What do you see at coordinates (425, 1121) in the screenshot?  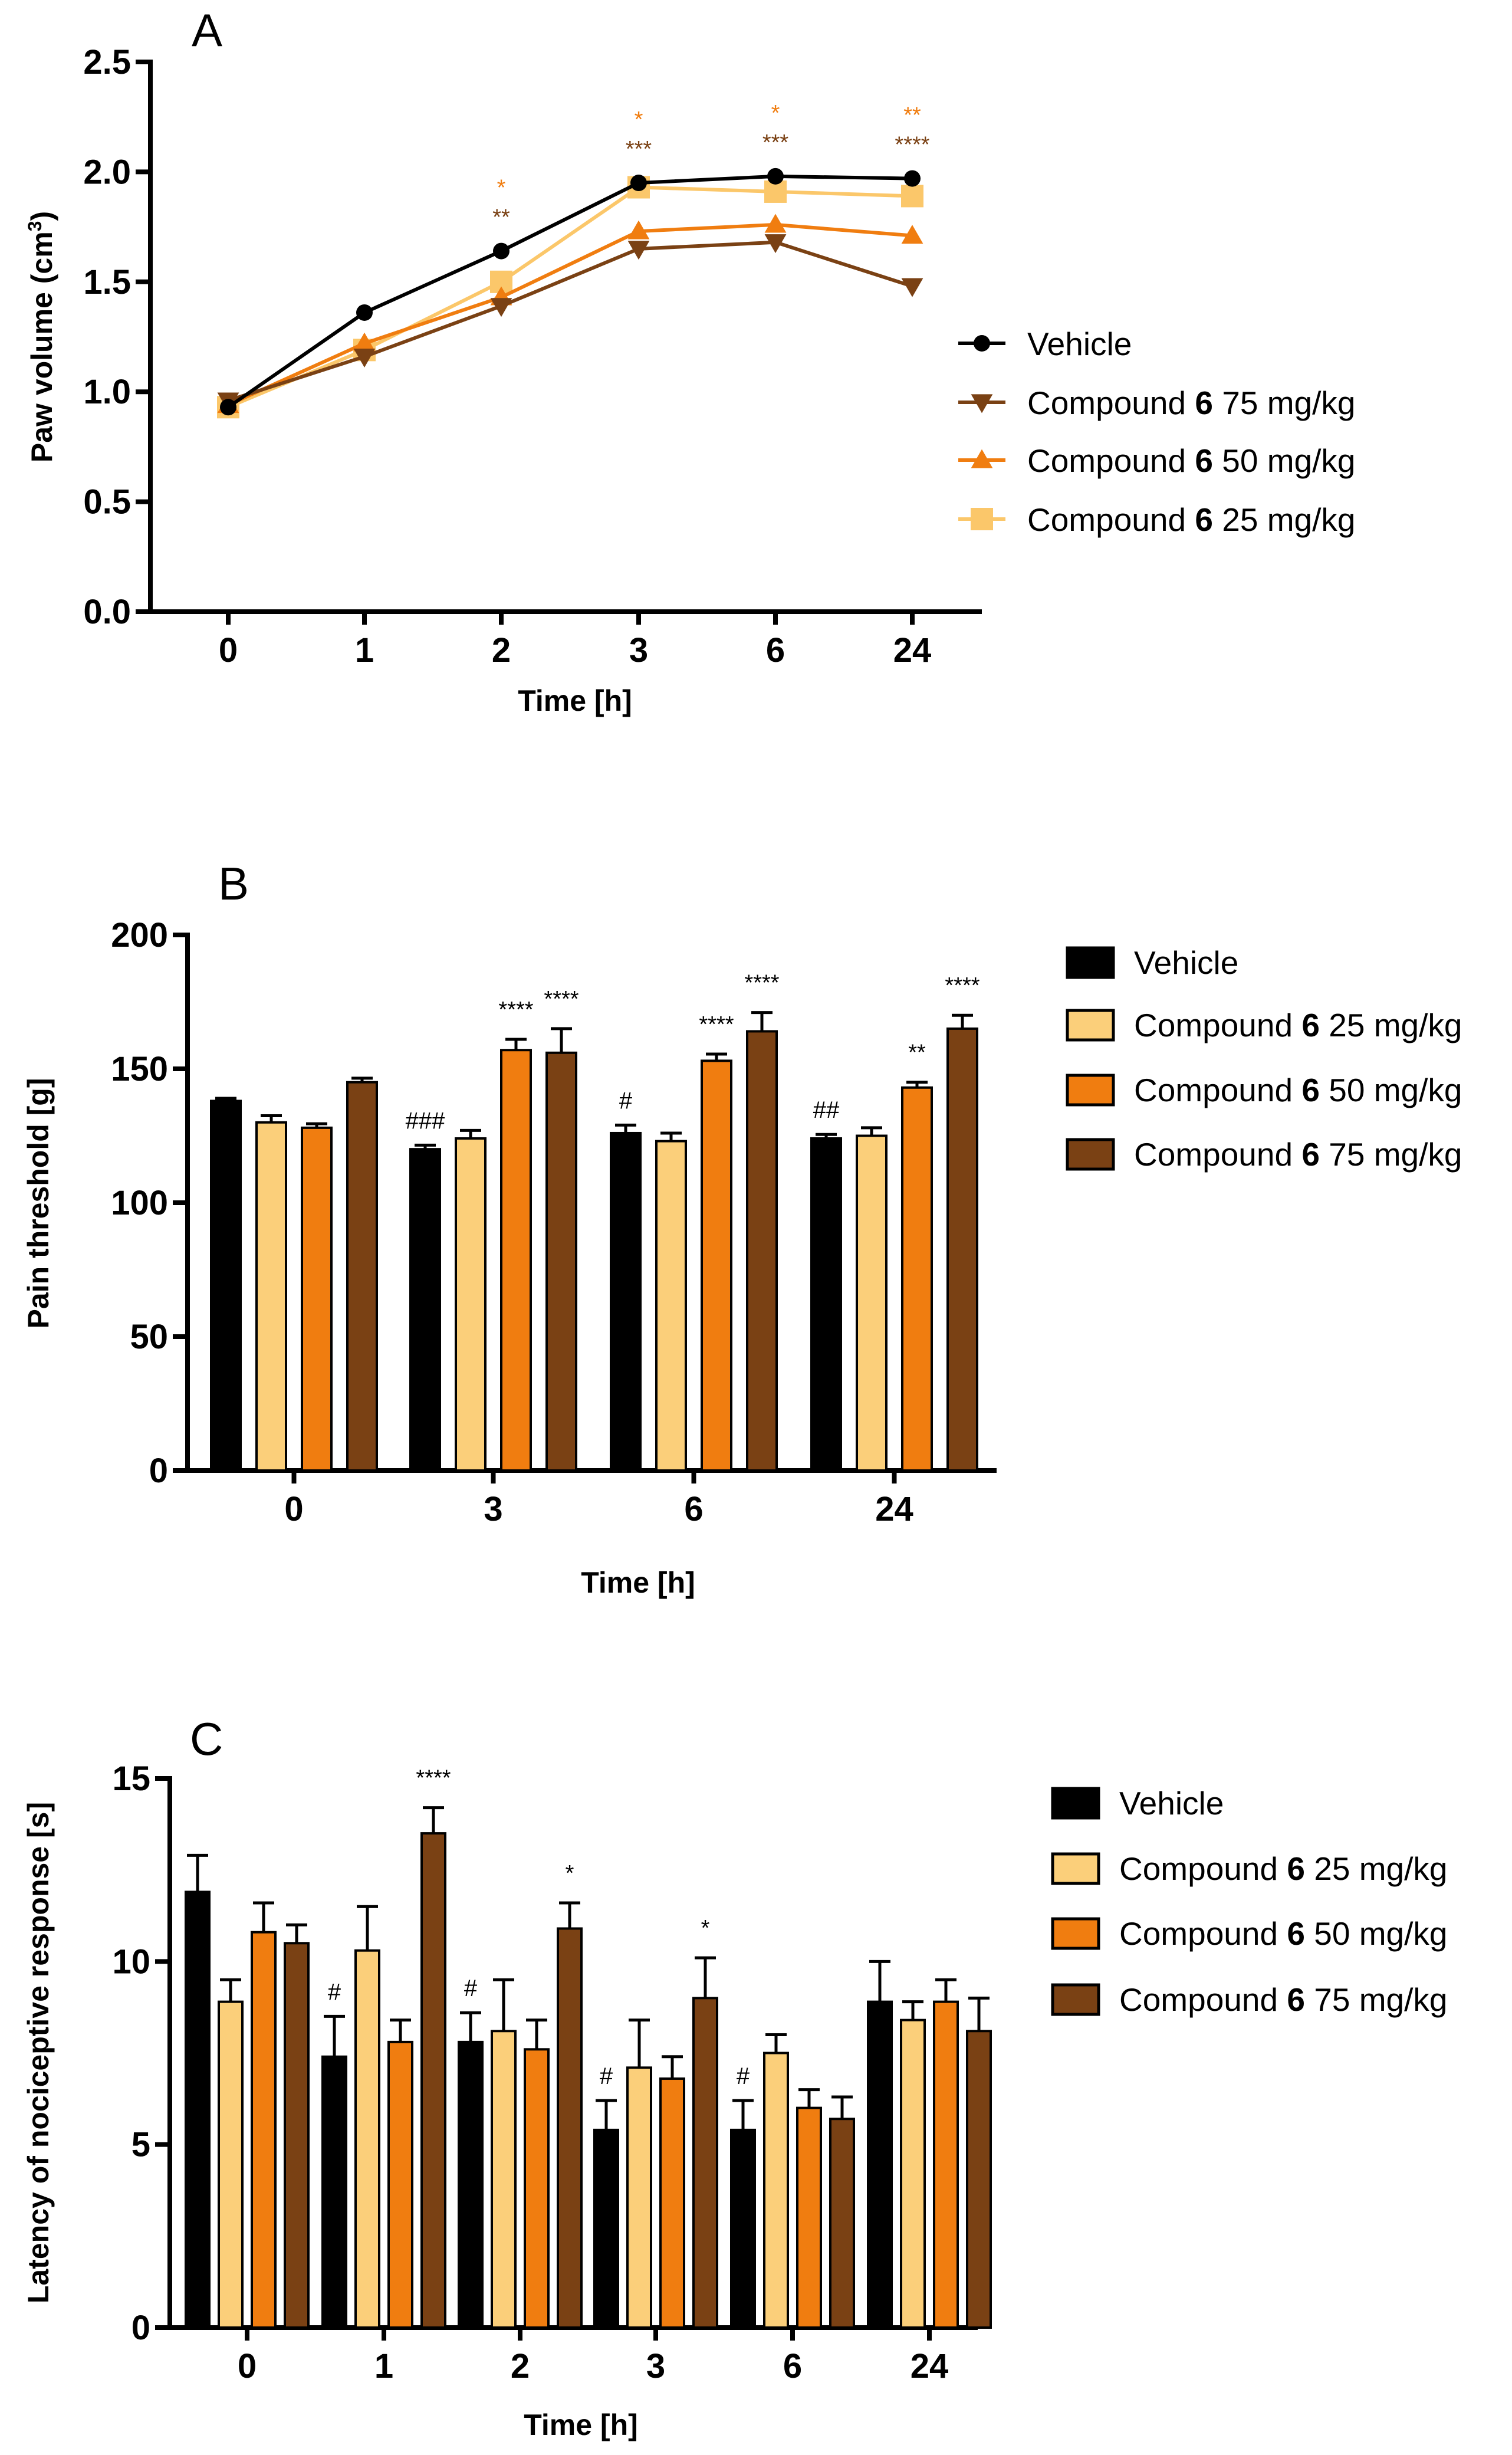 I see `hash-annotation: ###` at bounding box center [425, 1121].